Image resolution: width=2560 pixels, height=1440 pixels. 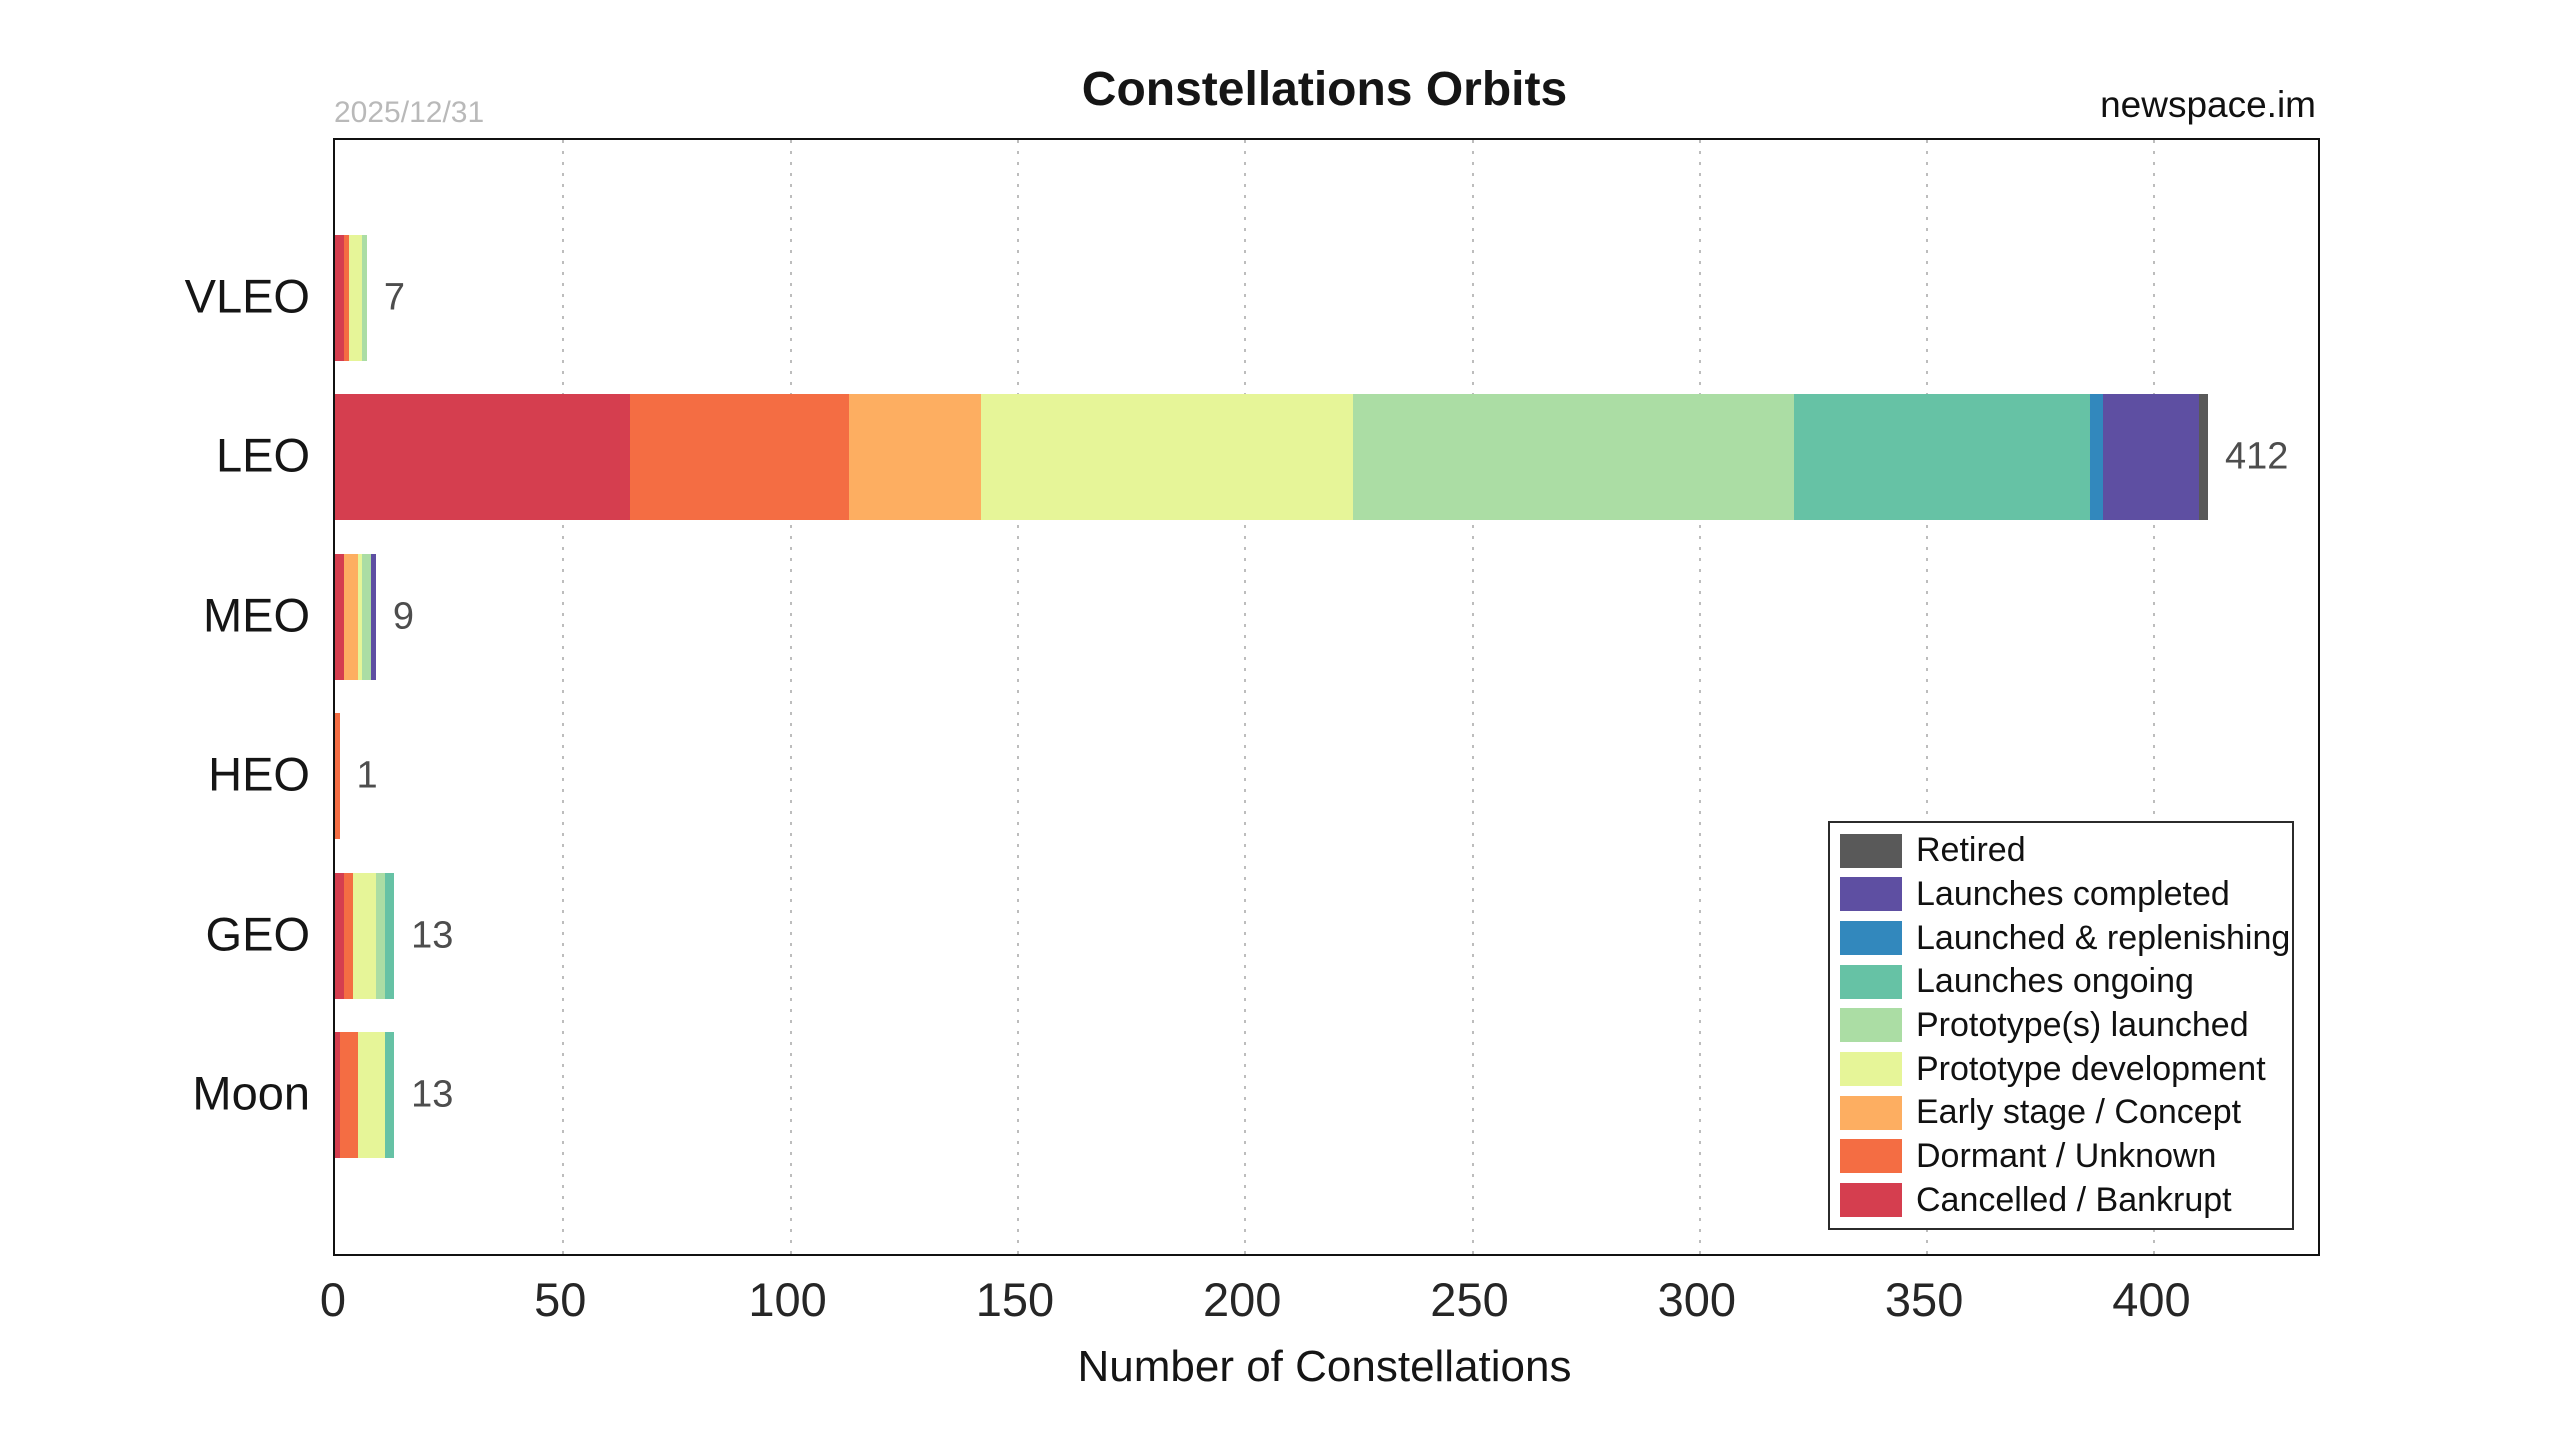 What do you see at coordinates (1469, 1299) in the screenshot?
I see `x-axis-tick-label: 250` at bounding box center [1469, 1299].